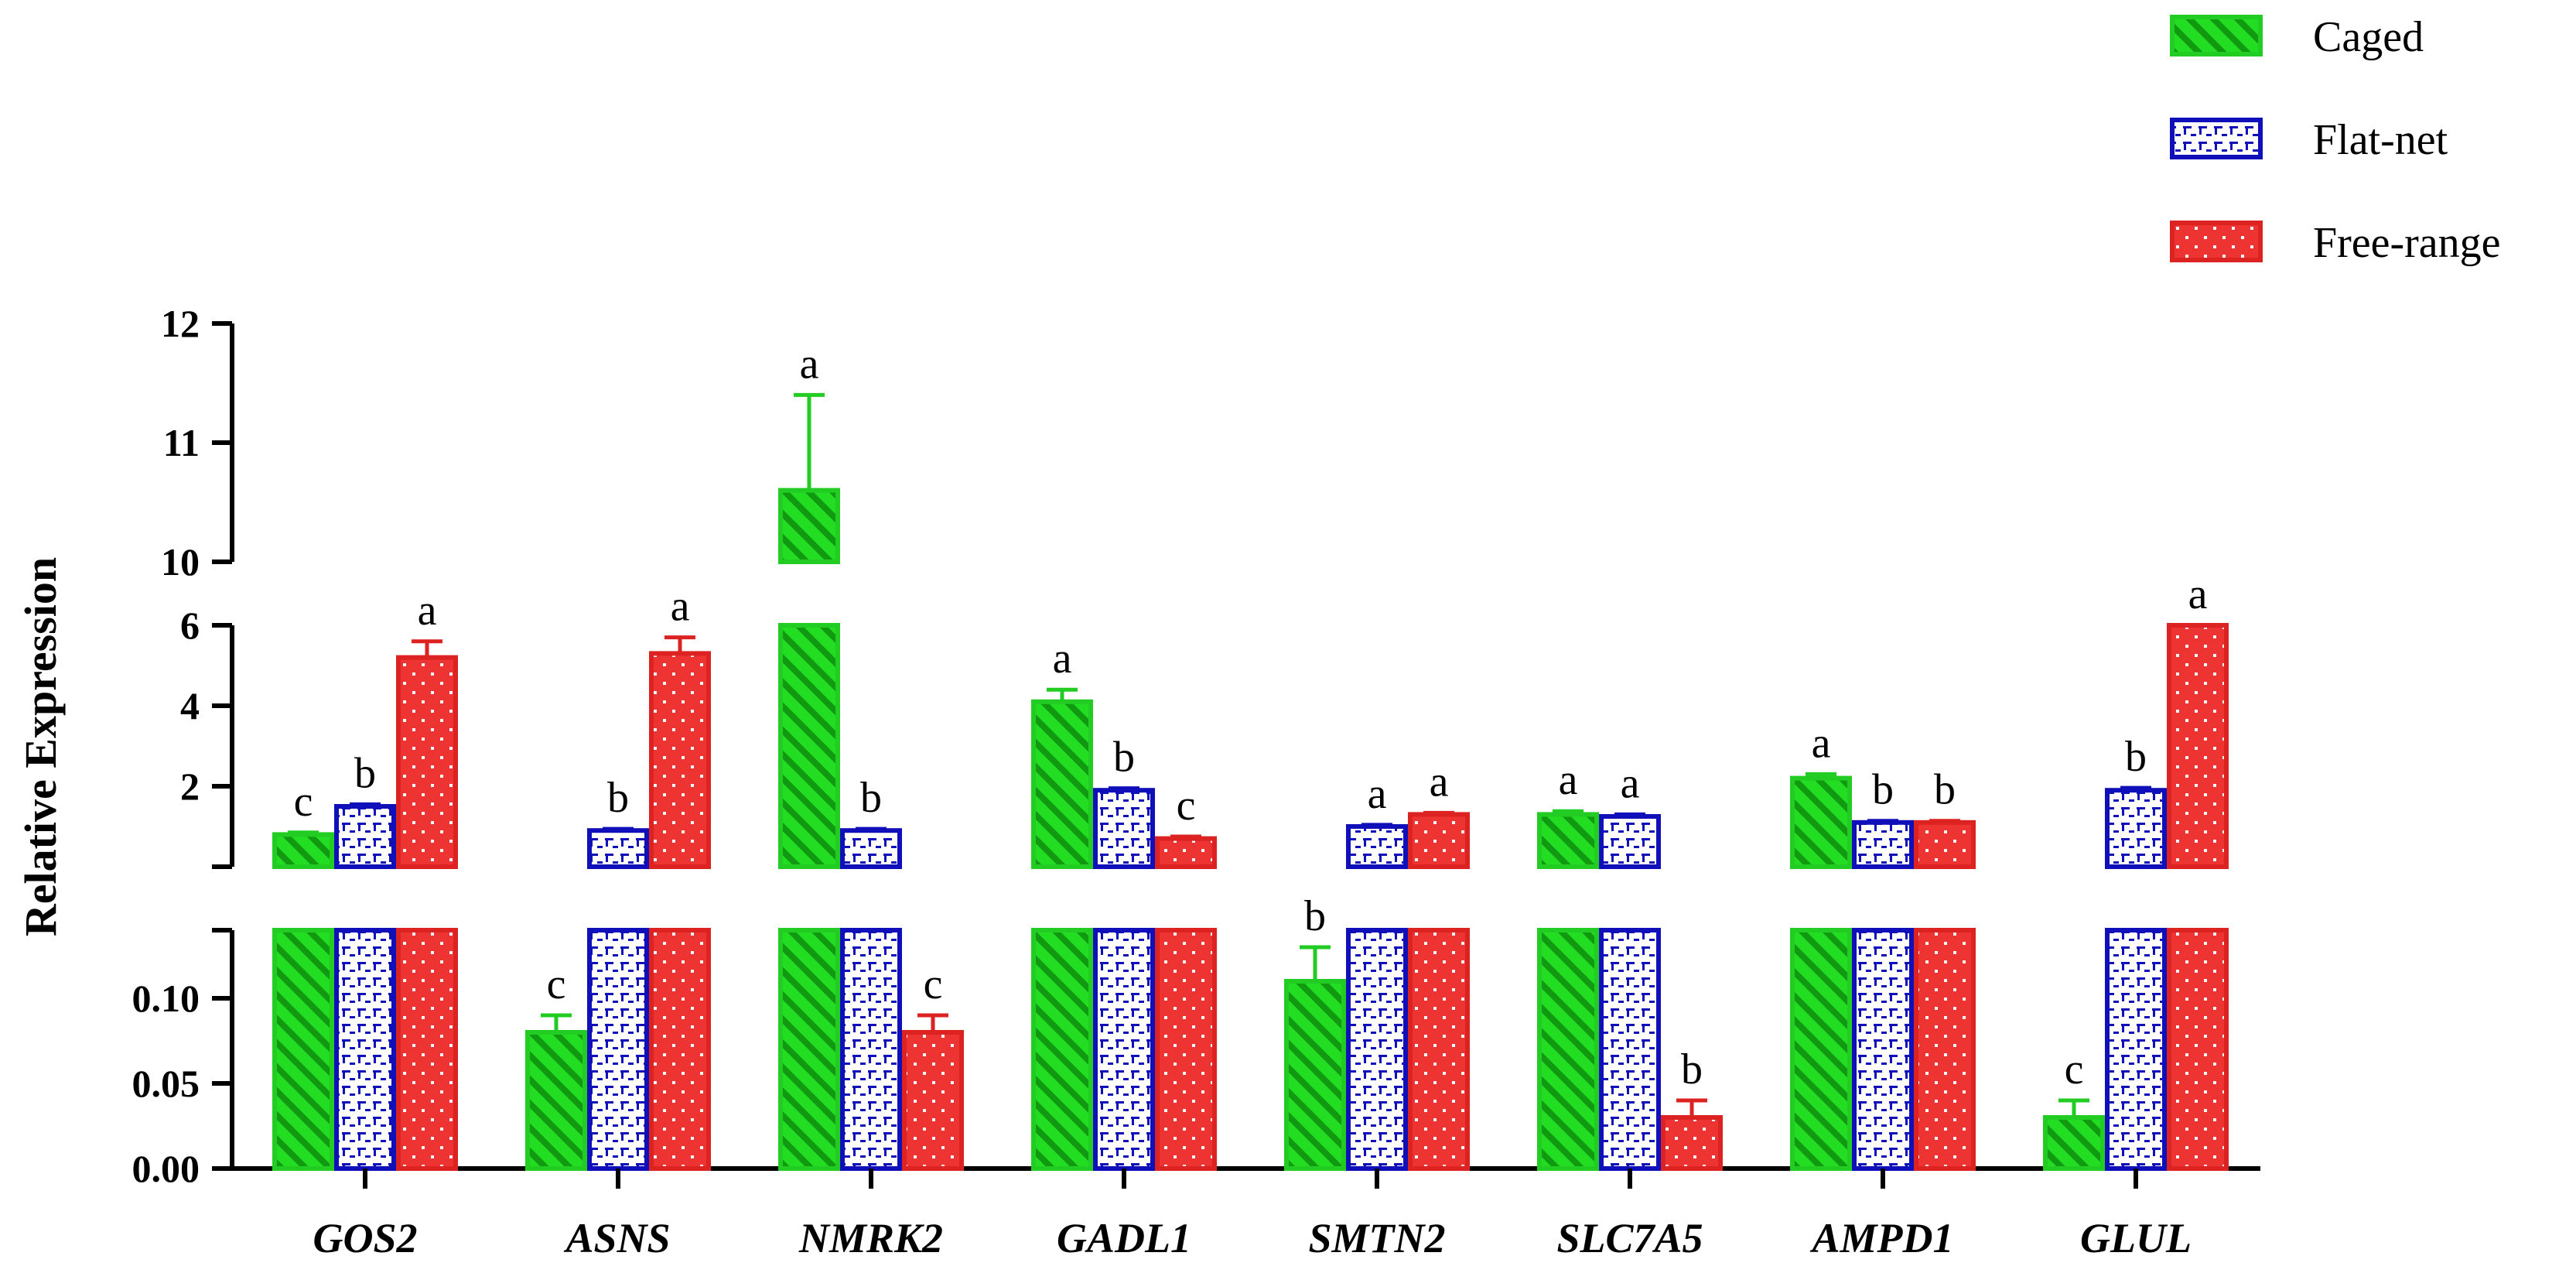 Image resolution: width=2576 pixels, height=1273 pixels. Describe the element at coordinates (40, 746) in the screenshot. I see `y-axis-title: Relative Expression` at that location.